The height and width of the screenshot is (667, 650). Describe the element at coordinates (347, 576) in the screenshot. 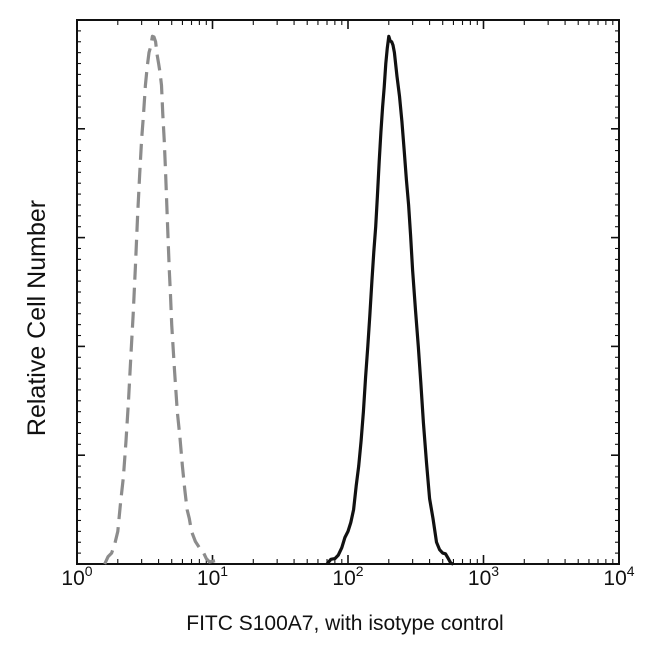

I see `x-tick-label: 10²` at that location.